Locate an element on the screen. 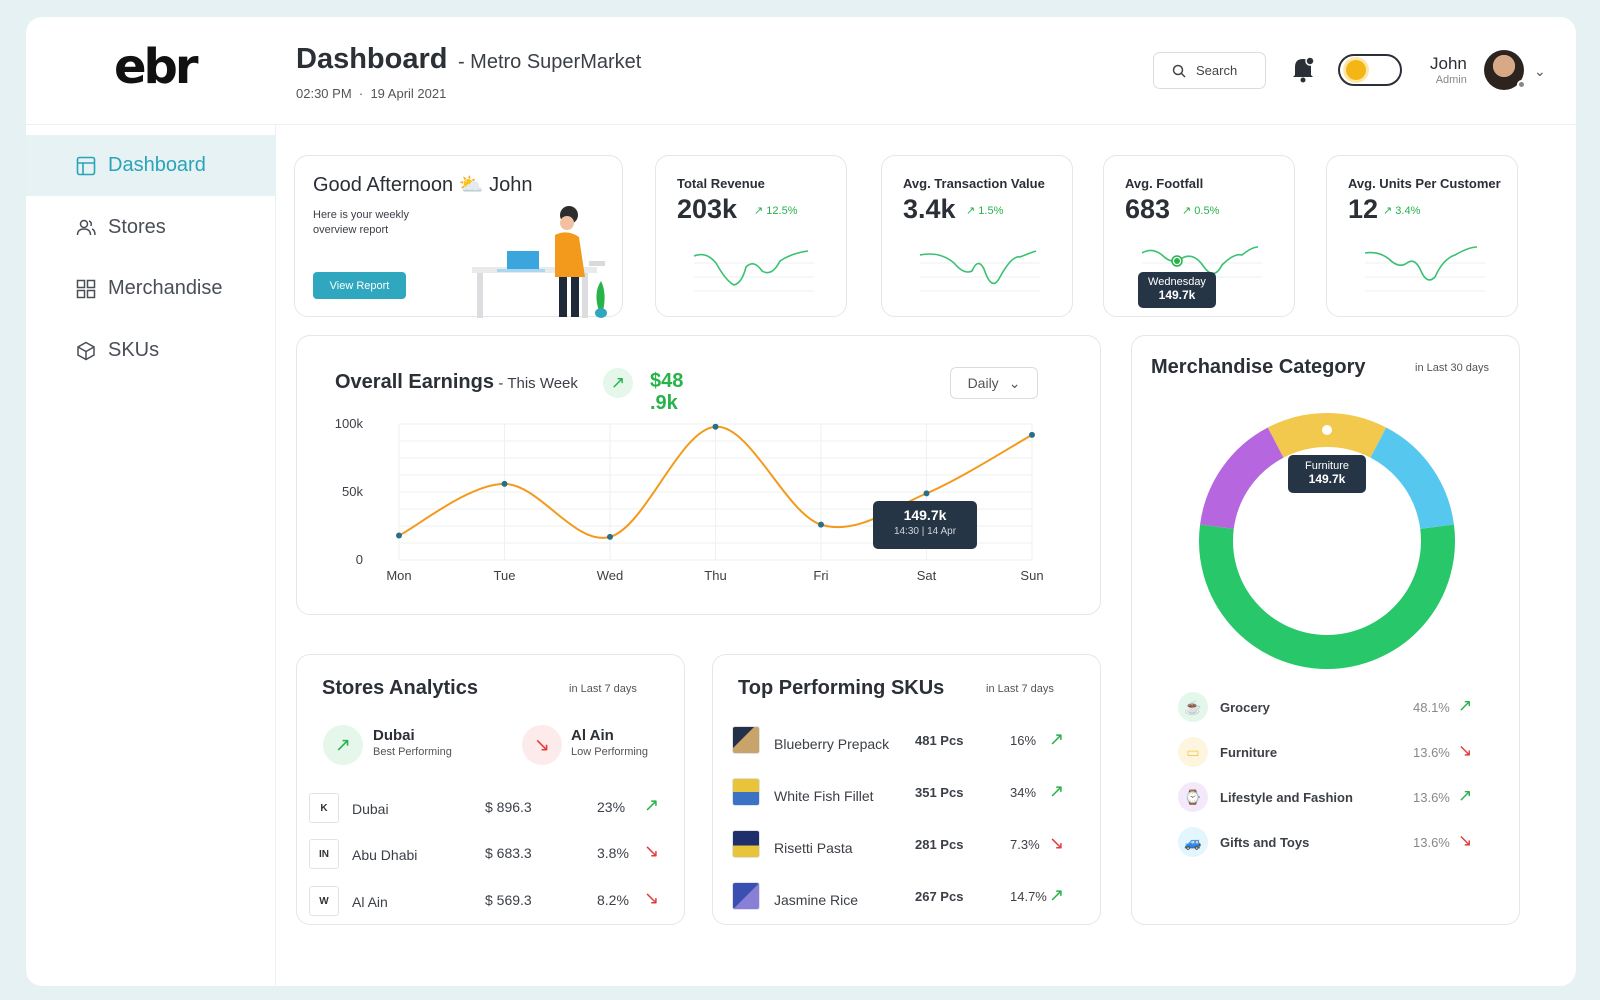 Image resolution: width=1600 pixels, height=1000 pixels. legend-row-grocery: ☕ Grocery 48.1% ↗ is located at coordinates (1325, 709).